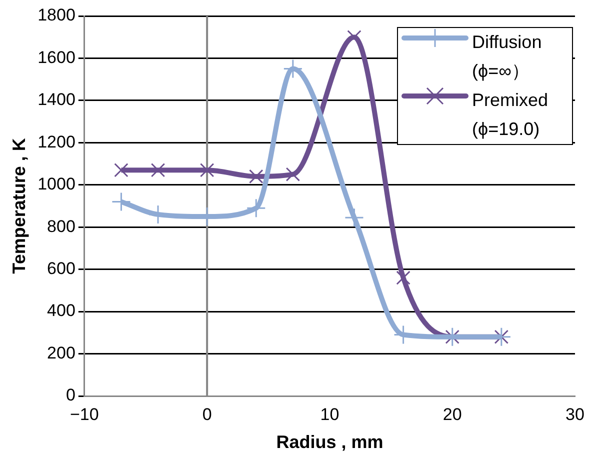 Image resolution: width=595 pixels, height=463 pixels. What do you see at coordinates (71, 395) in the screenshot?
I see `y-tick-label: 0` at bounding box center [71, 395].